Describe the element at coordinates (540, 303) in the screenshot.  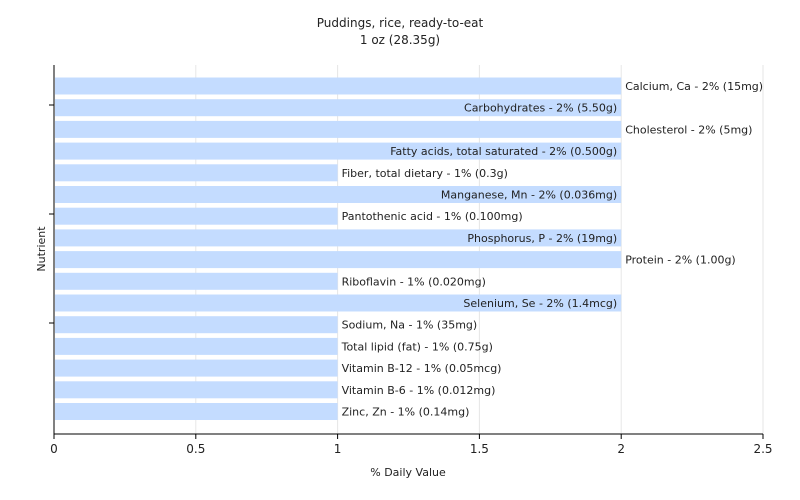
I see `bar-label: Selenium, Se - 2% (1.4mcg)` at that location.